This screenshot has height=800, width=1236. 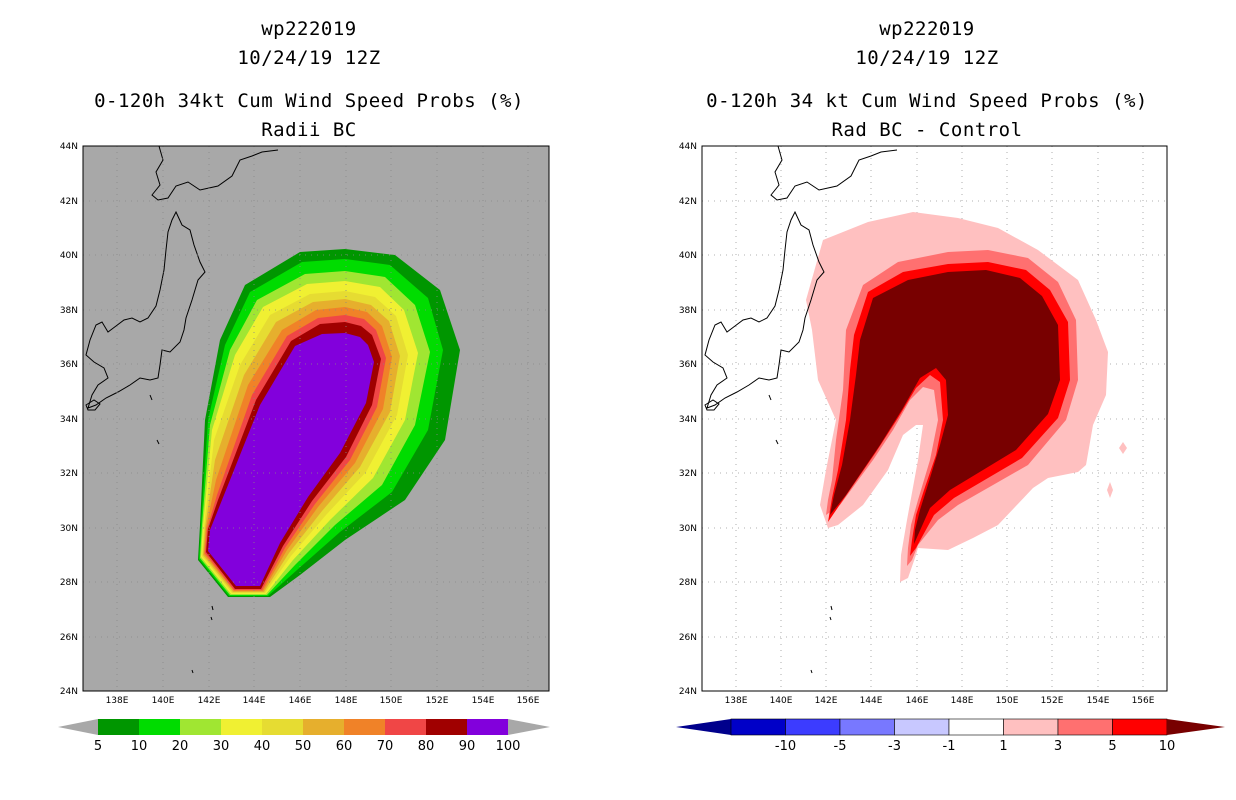 I want to click on colorbar-label: -3, so click(x=894, y=746).